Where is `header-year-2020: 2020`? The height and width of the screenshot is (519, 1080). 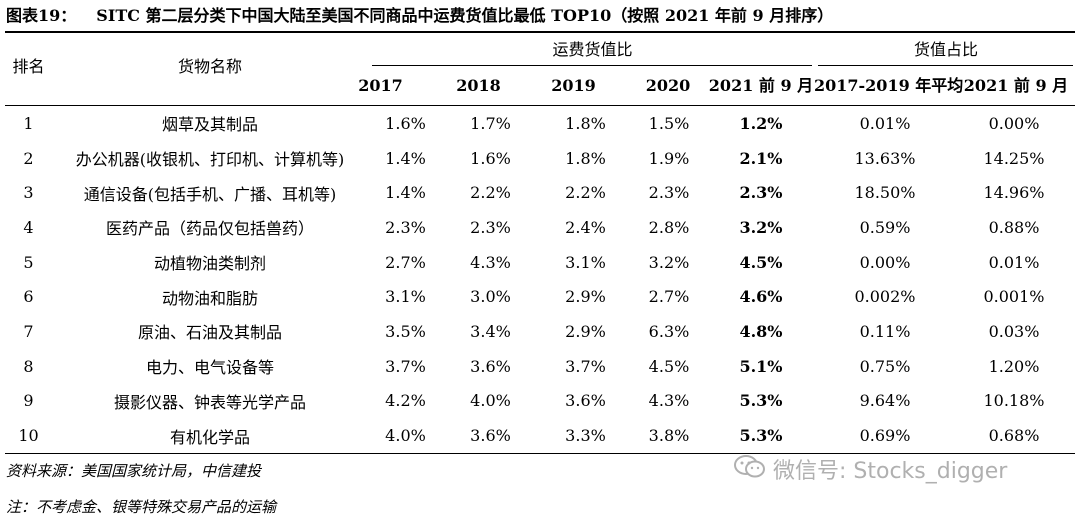 header-year-2020: 2020 is located at coordinates (668, 85).